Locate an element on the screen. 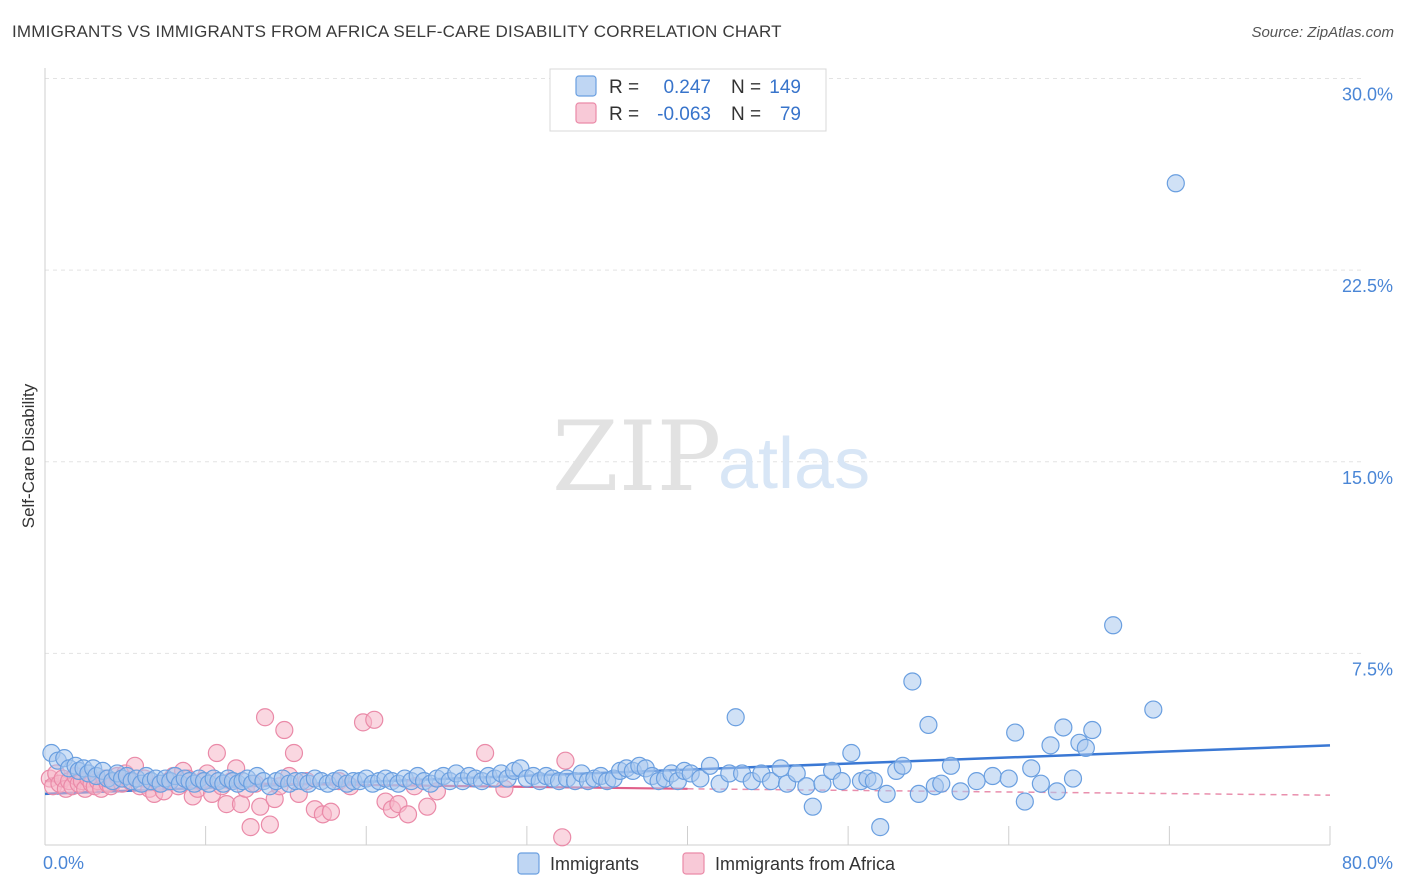  y-axis-label: Self-Care Disability is located at coordinates (28, 455).